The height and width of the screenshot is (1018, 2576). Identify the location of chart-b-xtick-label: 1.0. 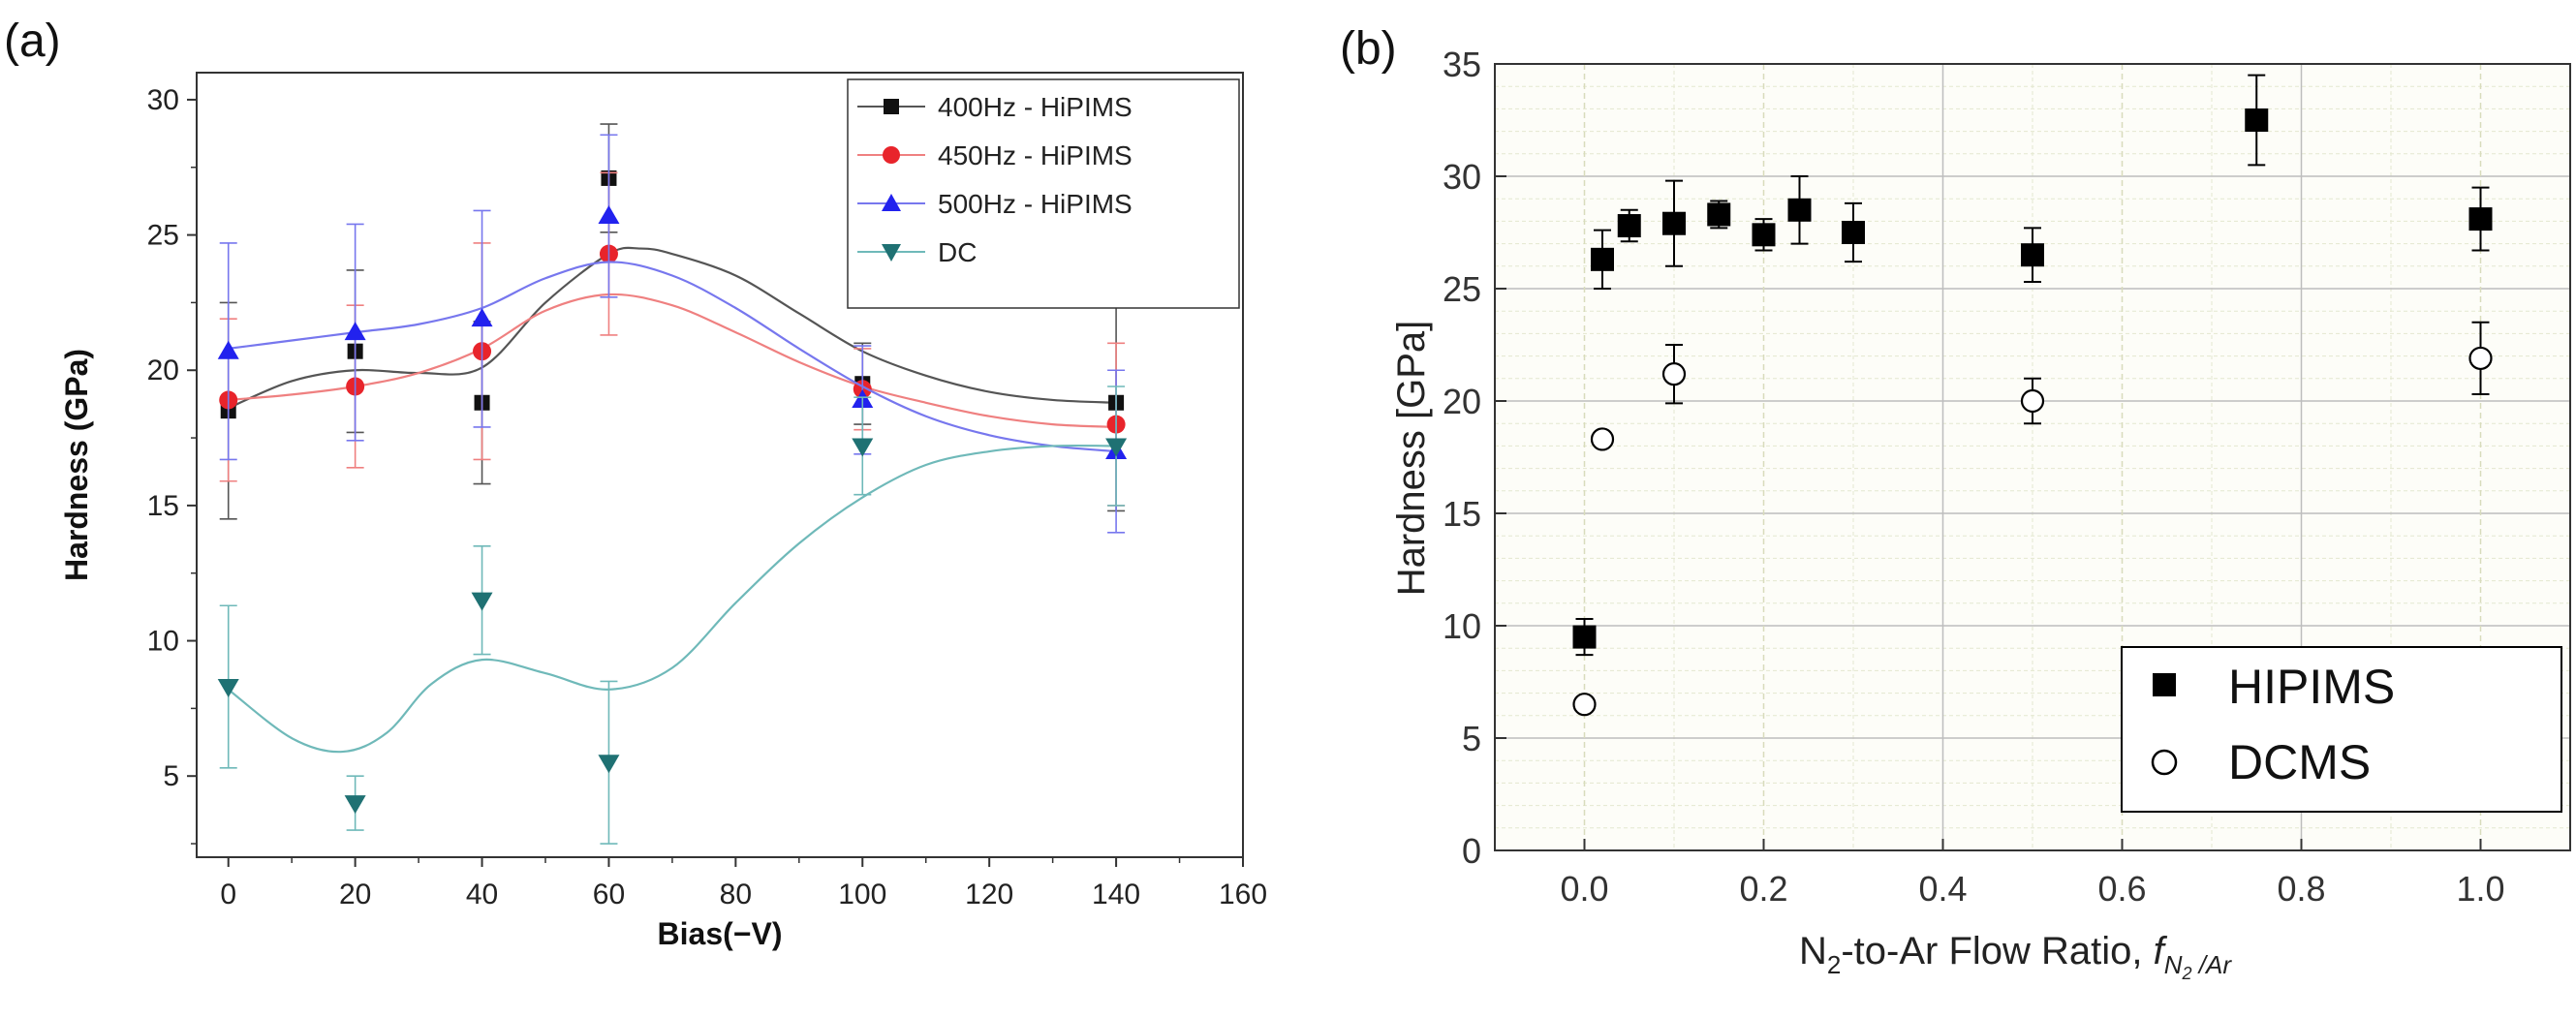
(2480, 889).